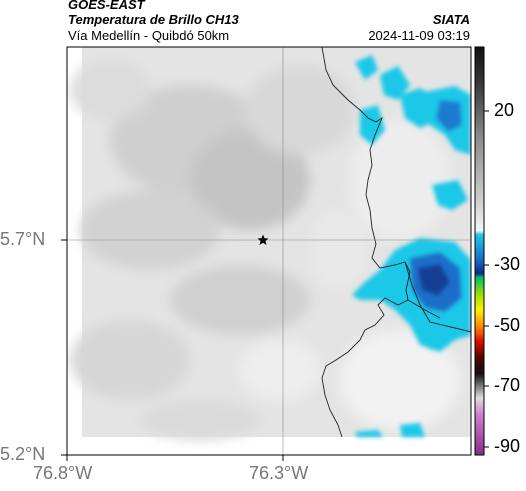  I want to click on lat-tick-label: 5.7°N, so click(23, 239).